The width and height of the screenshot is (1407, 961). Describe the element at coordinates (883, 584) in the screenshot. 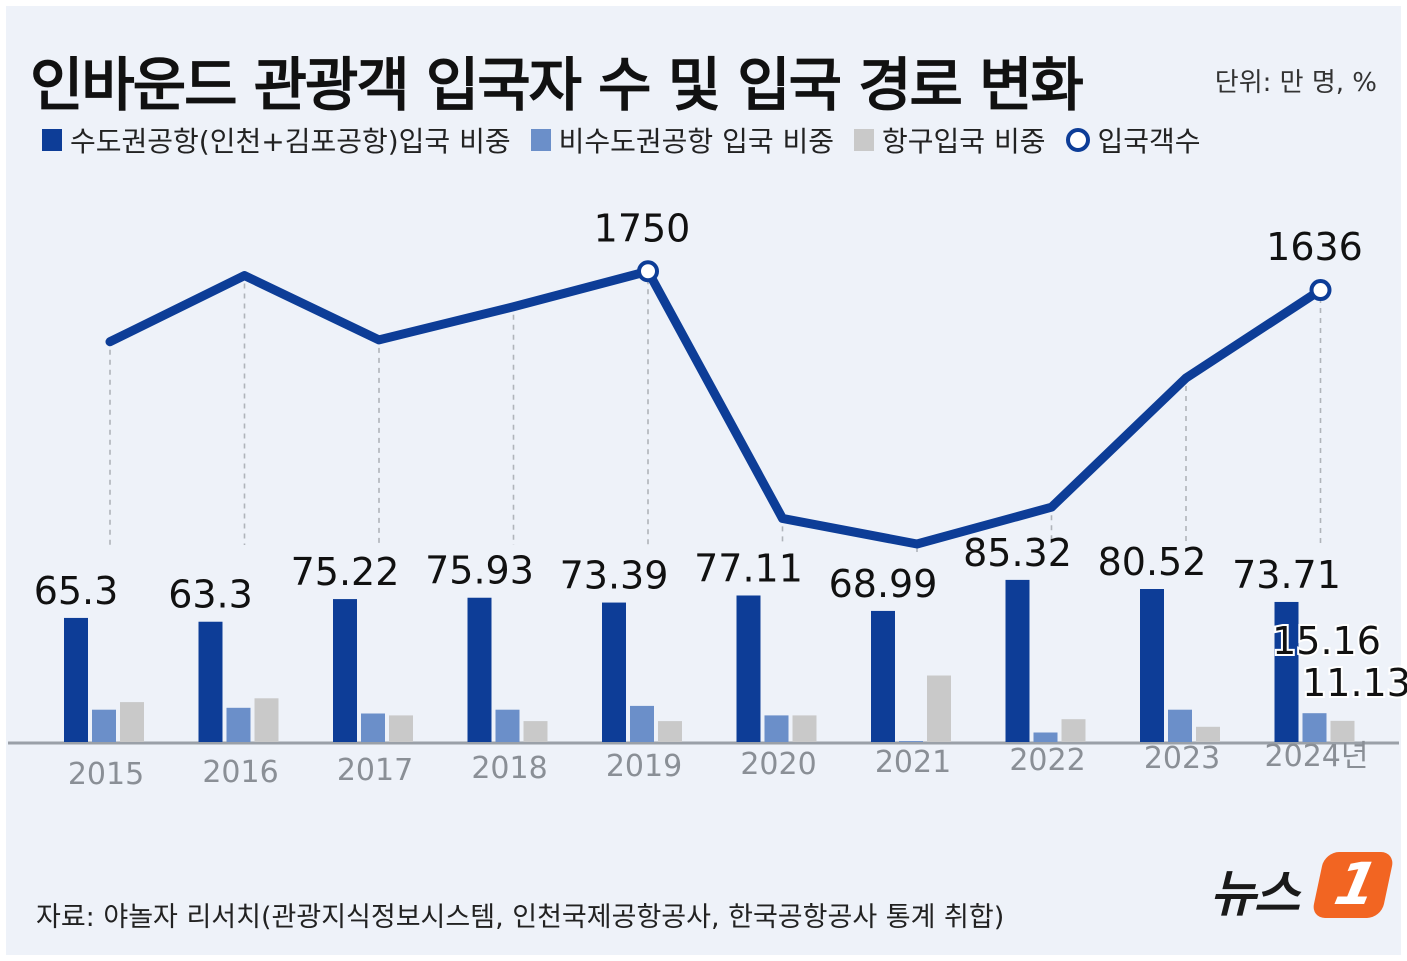

I see `bar-value-label: 68.99` at that location.